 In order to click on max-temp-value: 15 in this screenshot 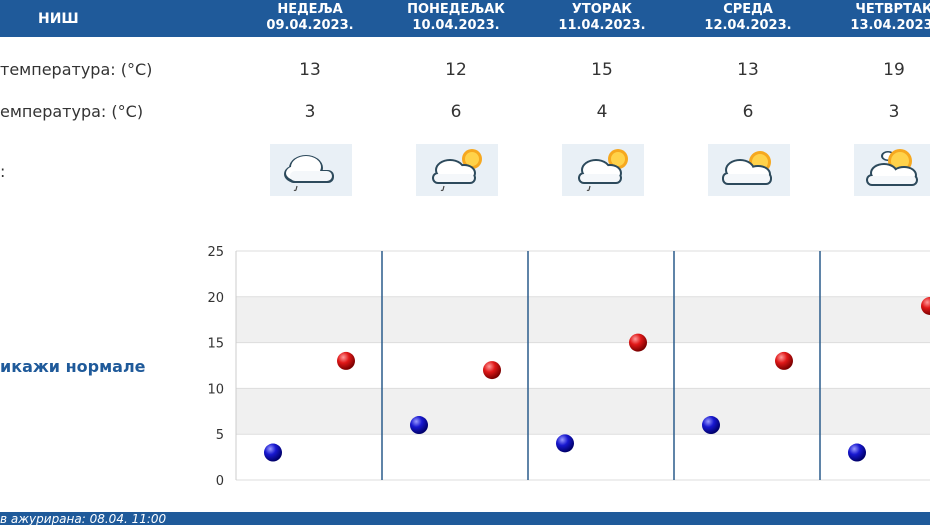, I will do `click(602, 70)`.